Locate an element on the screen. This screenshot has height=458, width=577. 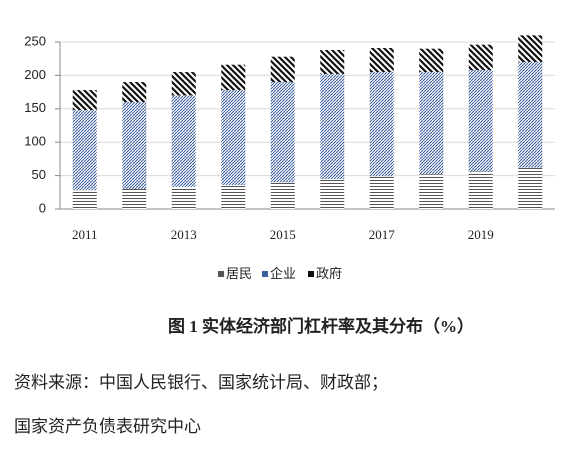
x-tick-label: 2017 is located at coordinates (382, 234).